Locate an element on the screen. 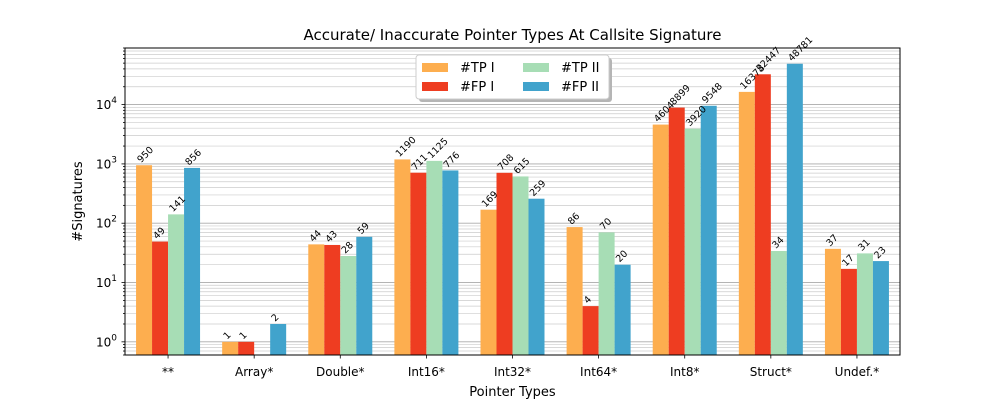 The width and height of the screenshot is (1000, 400). bar-value-label: 20 is located at coordinates (622, 256).